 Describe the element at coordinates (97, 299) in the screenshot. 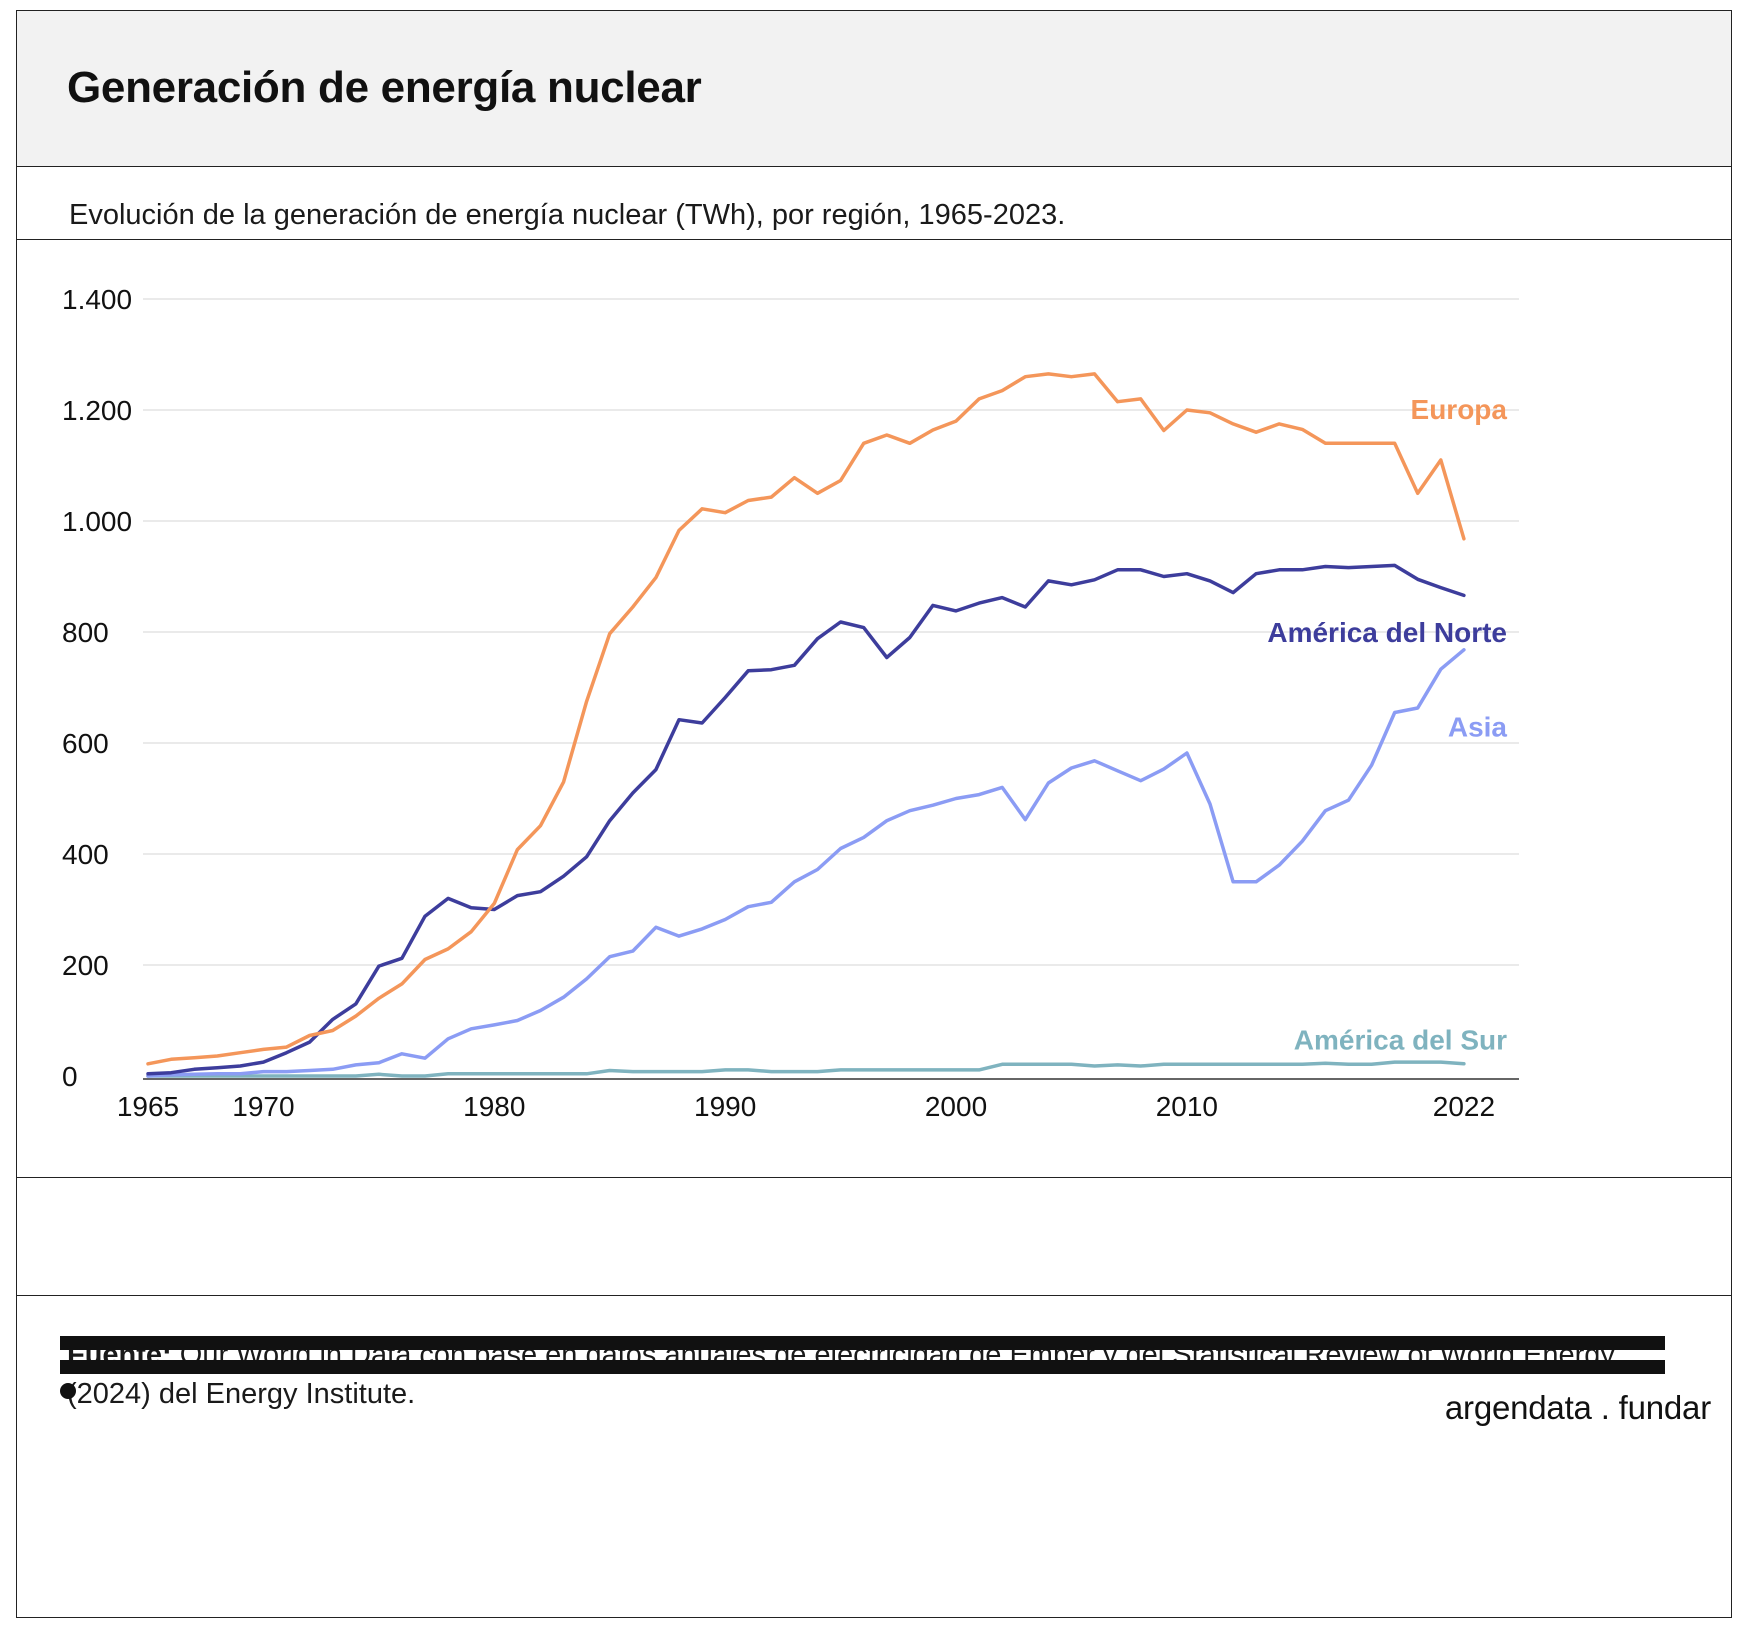

I see `y-tick-label: 1.400` at that location.